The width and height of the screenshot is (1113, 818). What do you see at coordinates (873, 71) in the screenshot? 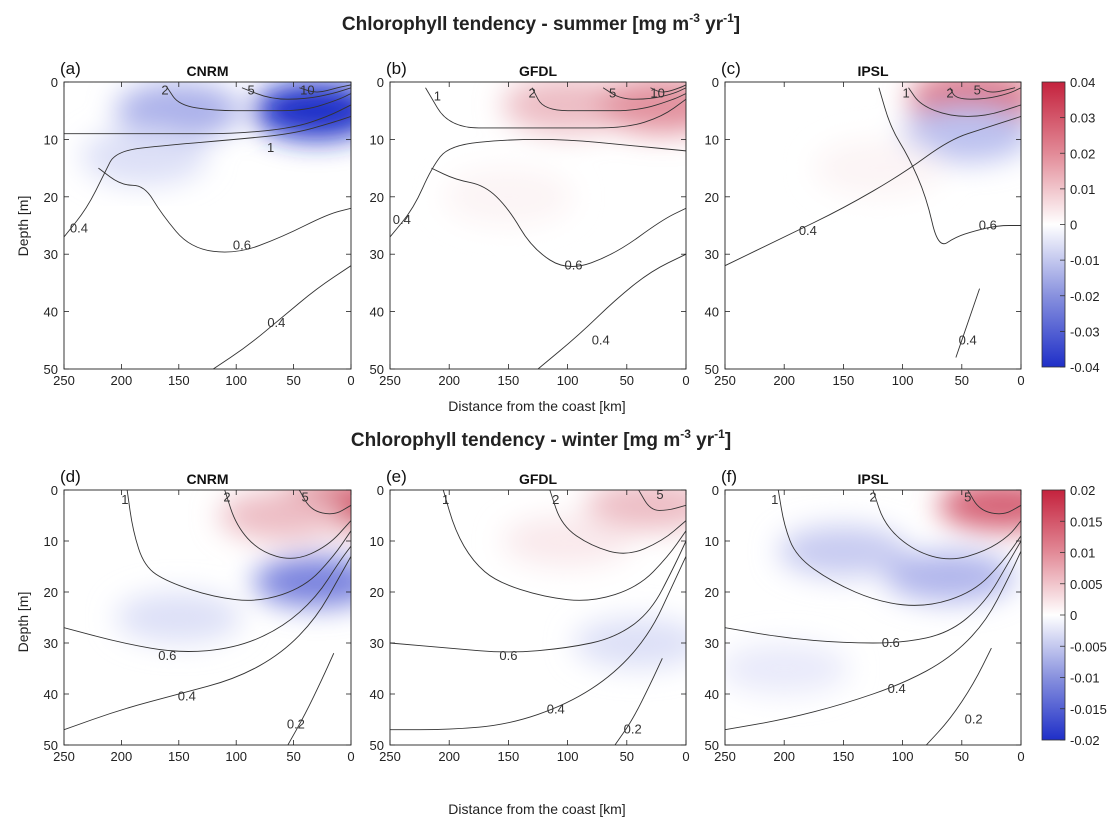
I see `panel-title: IPSL` at bounding box center [873, 71].